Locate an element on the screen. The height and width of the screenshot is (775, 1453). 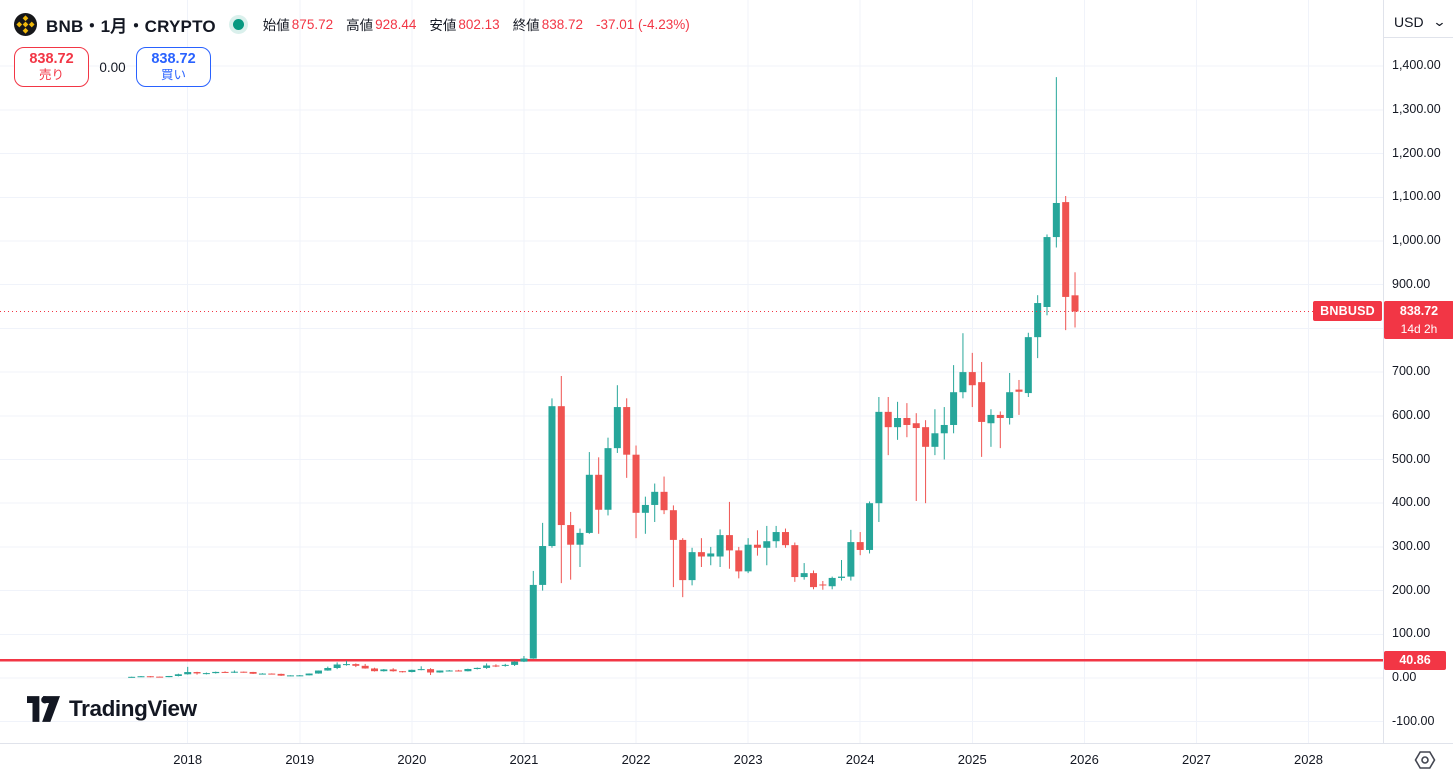
time-axis-label: 2025 is located at coordinates (972, 759).